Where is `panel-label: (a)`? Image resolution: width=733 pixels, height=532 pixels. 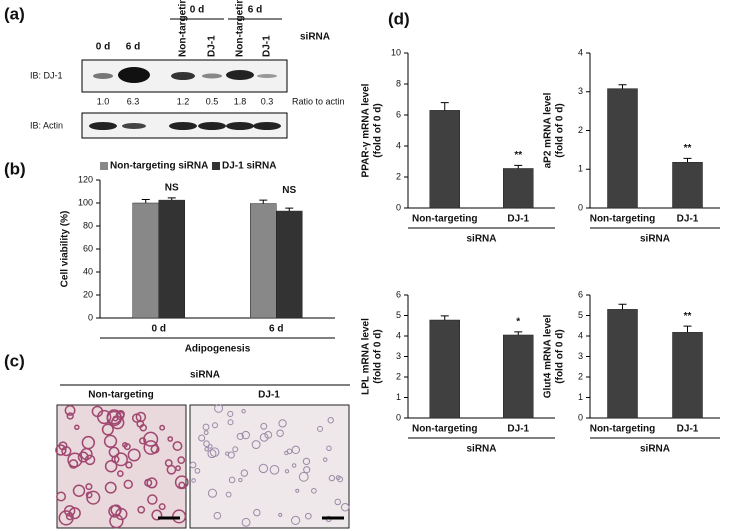 panel-label: (a) is located at coordinates (14, 13).